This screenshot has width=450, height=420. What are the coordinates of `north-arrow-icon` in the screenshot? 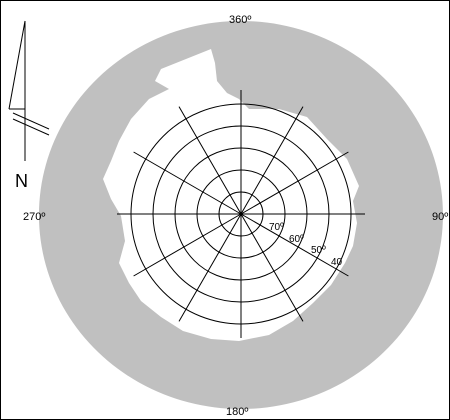 It's located at (29, 90).